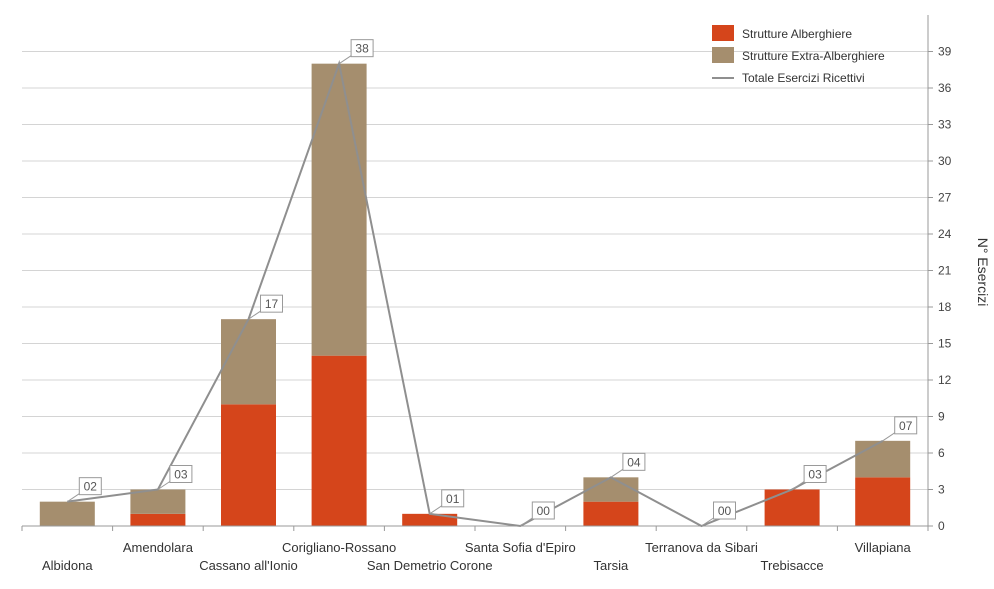 This screenshot has height=589, width=994. I want to click on x-category-label: San Demetrio Corone, so click(430, 565).